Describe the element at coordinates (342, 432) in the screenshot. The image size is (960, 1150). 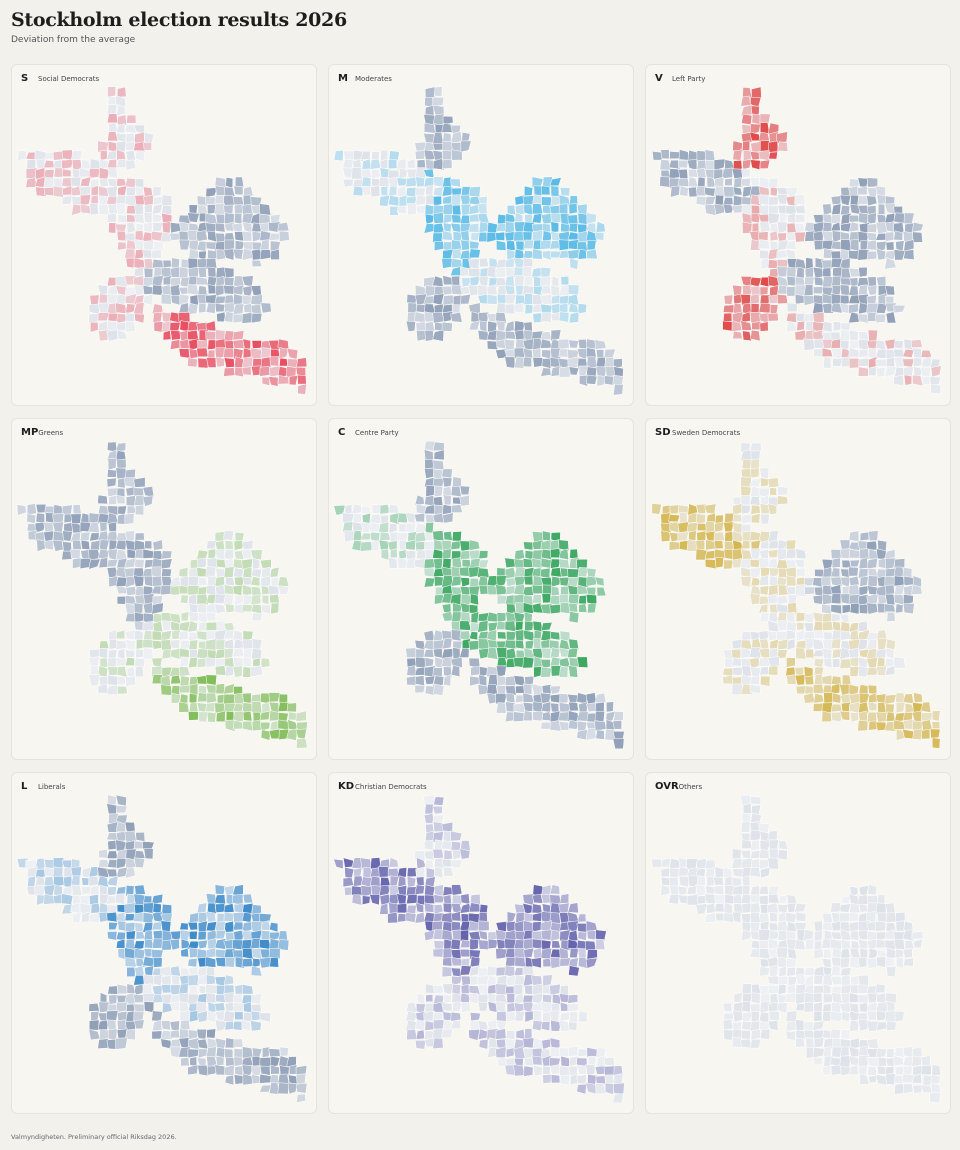
I see `party-code: C` at that location.